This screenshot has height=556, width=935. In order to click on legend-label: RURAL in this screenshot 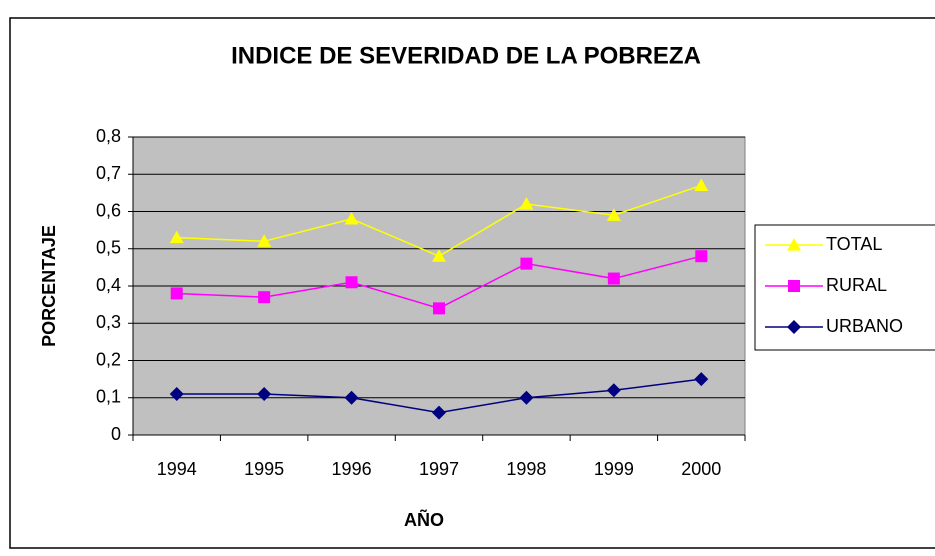, I will do `click(856, 285)`.